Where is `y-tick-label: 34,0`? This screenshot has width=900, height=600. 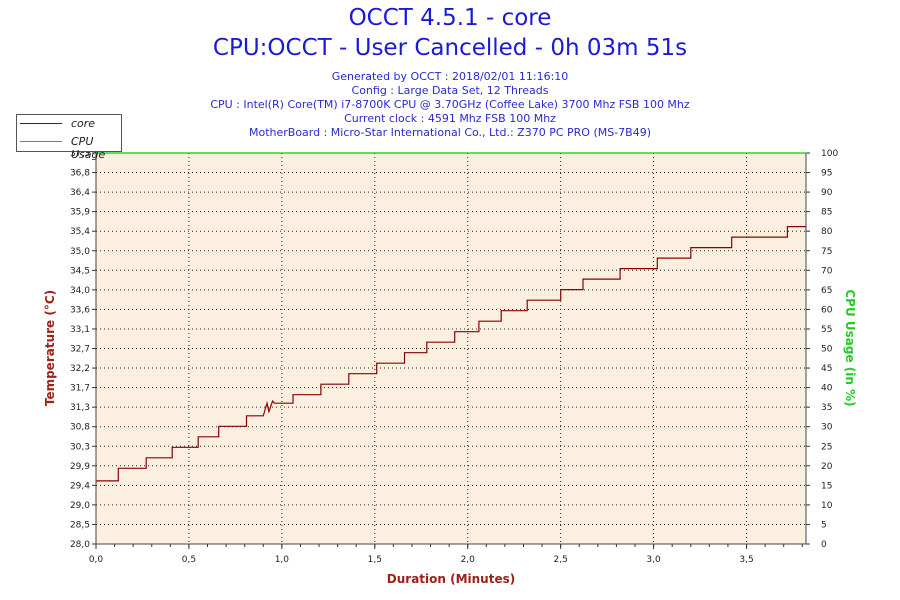 y-tick-label: 34,0 is located at coordinates (80, 291).